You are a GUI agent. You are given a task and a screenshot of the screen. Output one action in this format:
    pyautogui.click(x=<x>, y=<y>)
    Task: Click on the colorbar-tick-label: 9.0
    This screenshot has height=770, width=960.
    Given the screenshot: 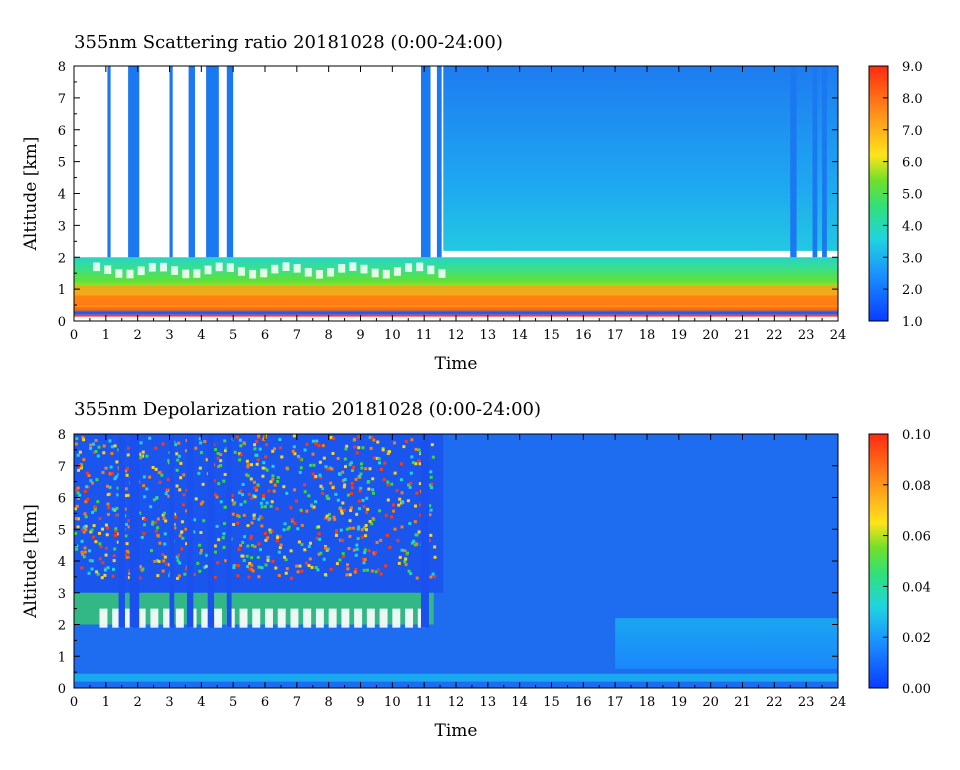 What is the action you would take?
    pyautogui.click(x=912, y=67)
    